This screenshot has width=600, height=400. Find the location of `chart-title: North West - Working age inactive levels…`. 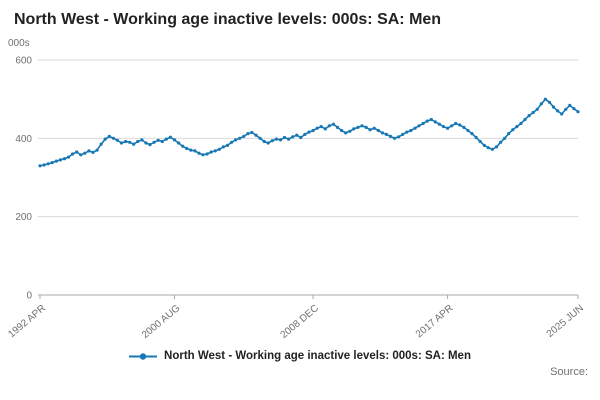

chart-title: North West - Working age inactive levels… is located at coordinates (228, 19).